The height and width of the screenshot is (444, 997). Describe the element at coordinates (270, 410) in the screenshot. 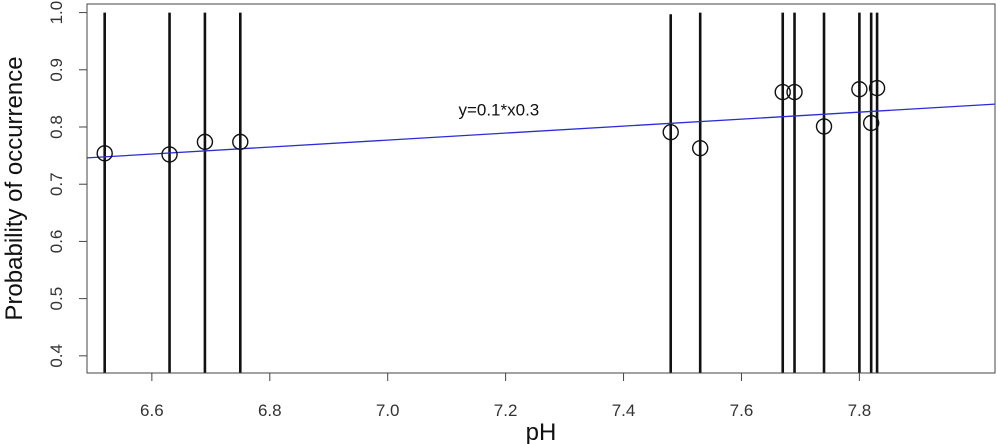

I see `x-tick-label-1: 6.8` at that location.